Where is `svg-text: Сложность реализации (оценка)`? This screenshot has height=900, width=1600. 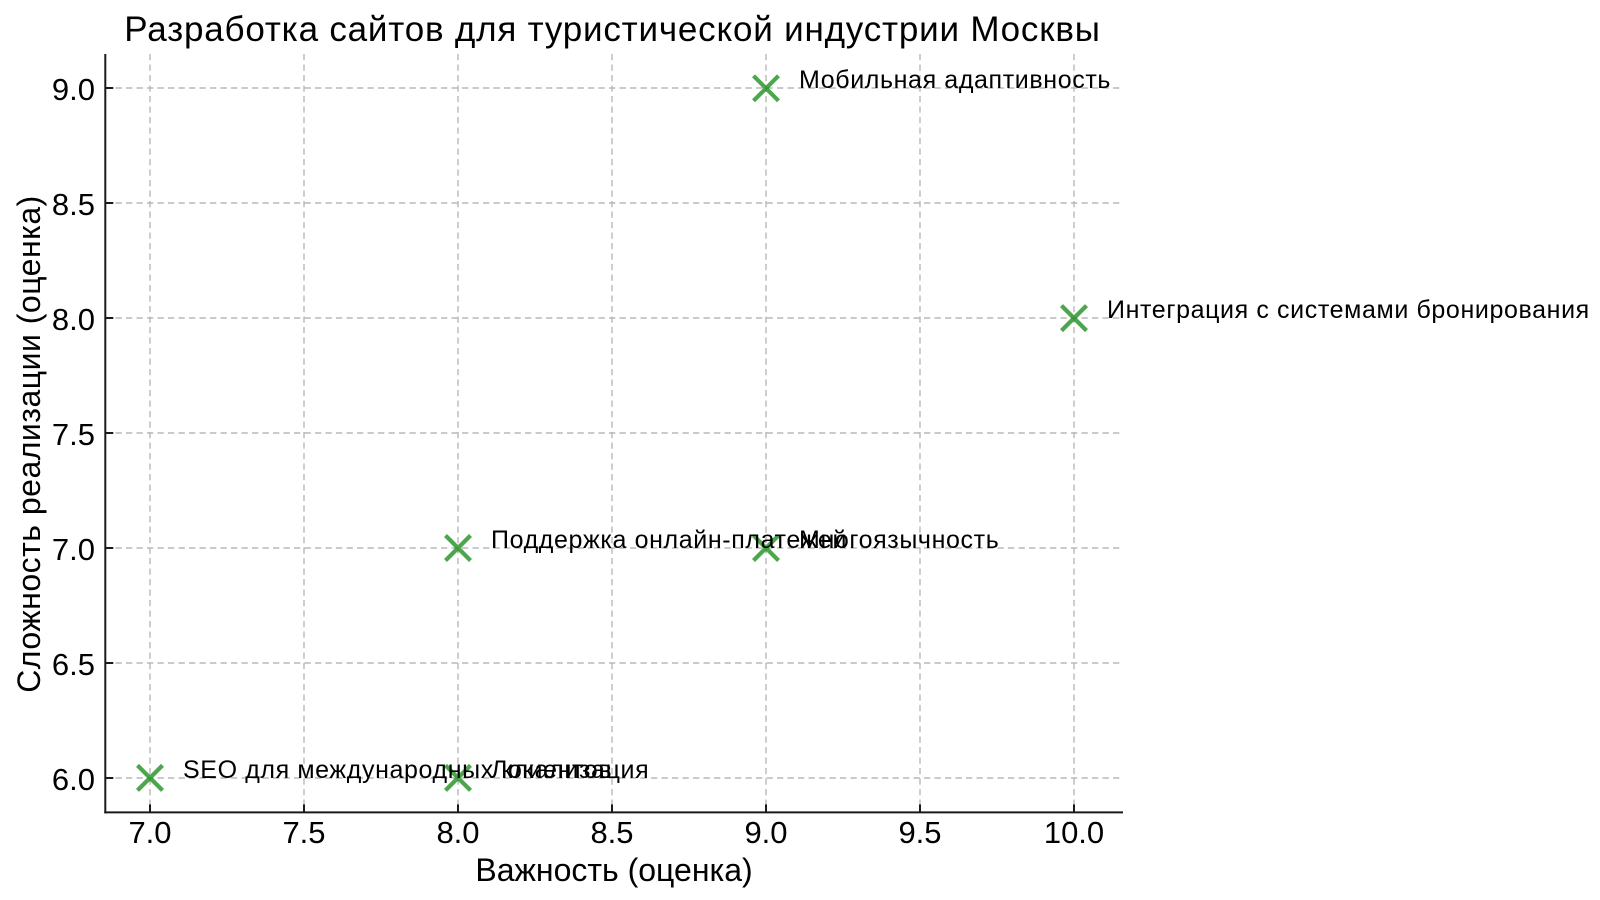 svg-text: Сложность реализации (оценка) is located at coordinates (29, 444).